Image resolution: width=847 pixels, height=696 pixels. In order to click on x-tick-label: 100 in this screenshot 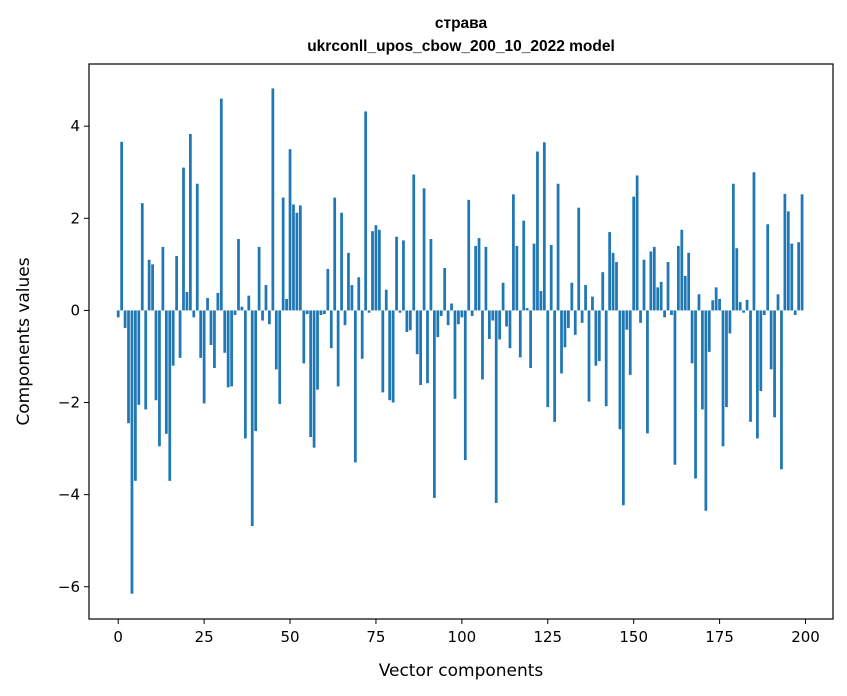, I will do `click(462, 637)`.